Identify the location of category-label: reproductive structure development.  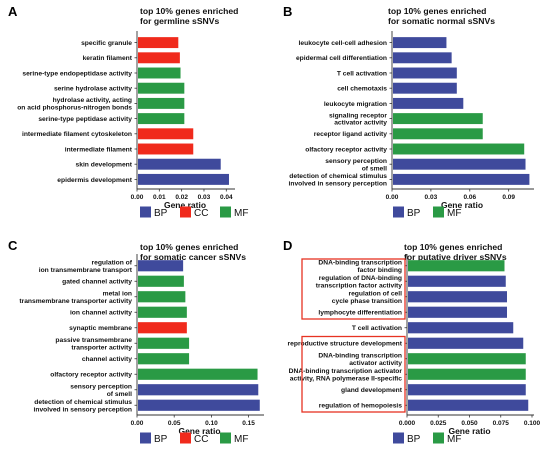
(345, 344).